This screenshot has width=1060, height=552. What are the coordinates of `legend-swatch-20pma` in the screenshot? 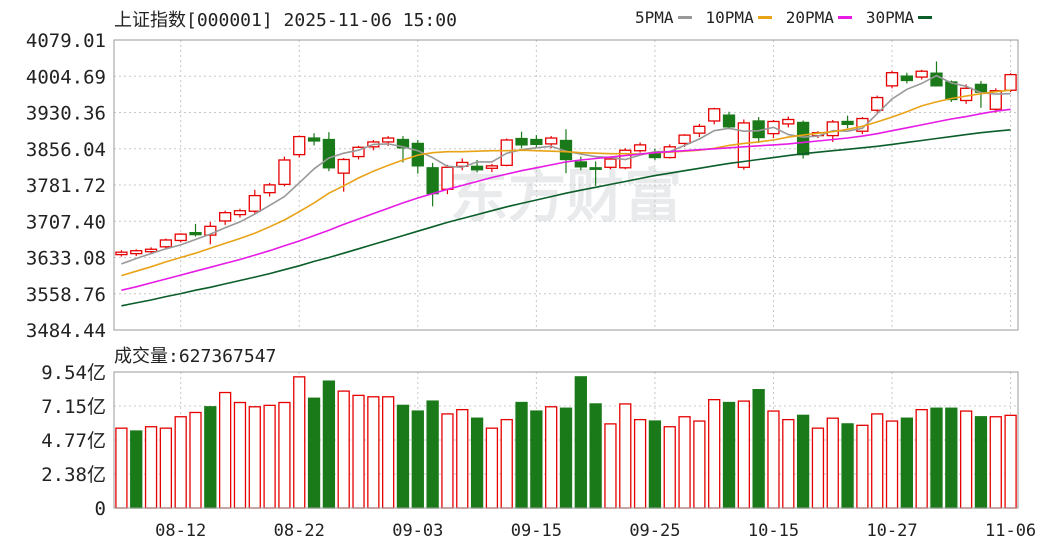 It's located at (844, 17).